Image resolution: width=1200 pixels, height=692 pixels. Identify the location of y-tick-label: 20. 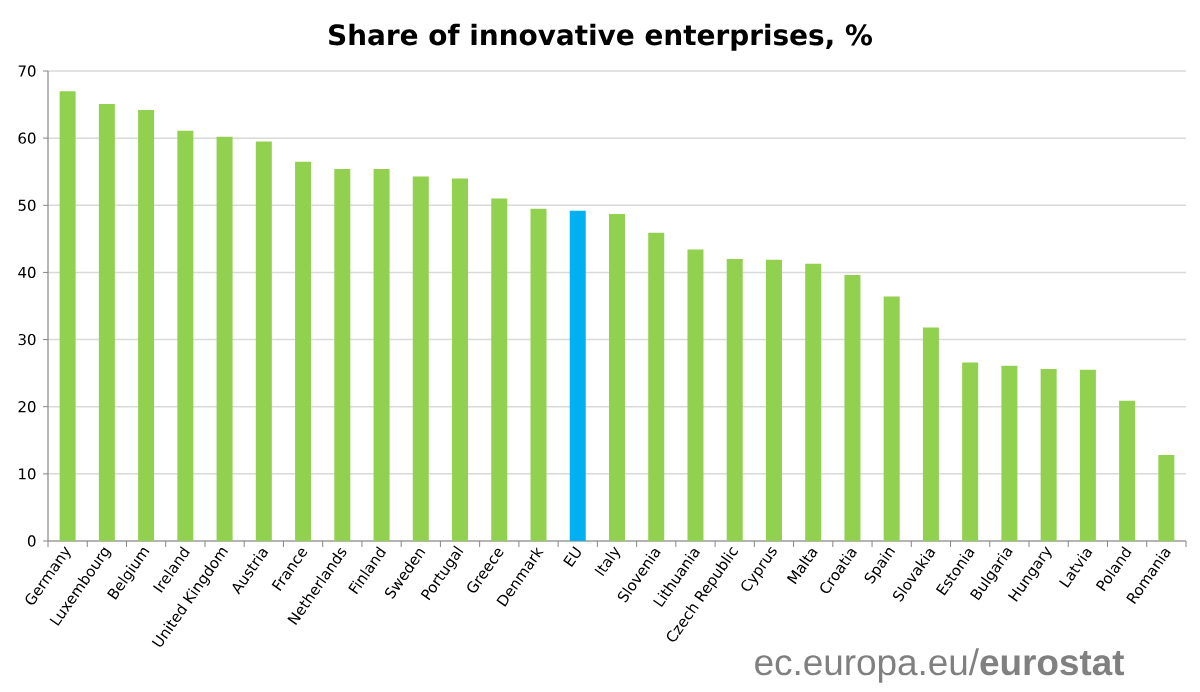
(27, 407).